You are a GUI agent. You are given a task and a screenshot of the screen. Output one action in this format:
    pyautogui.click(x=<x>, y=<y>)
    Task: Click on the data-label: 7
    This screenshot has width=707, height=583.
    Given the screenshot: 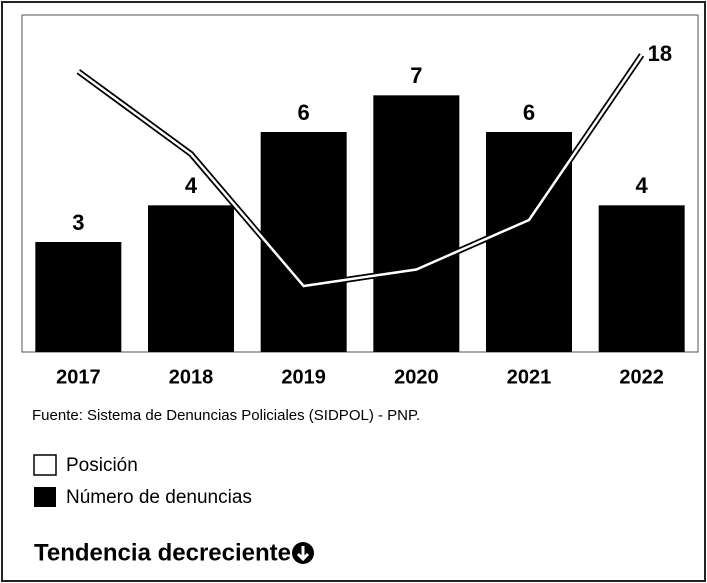 What is the action you would take?
    pyautogui.click(x=416, y=75)
    